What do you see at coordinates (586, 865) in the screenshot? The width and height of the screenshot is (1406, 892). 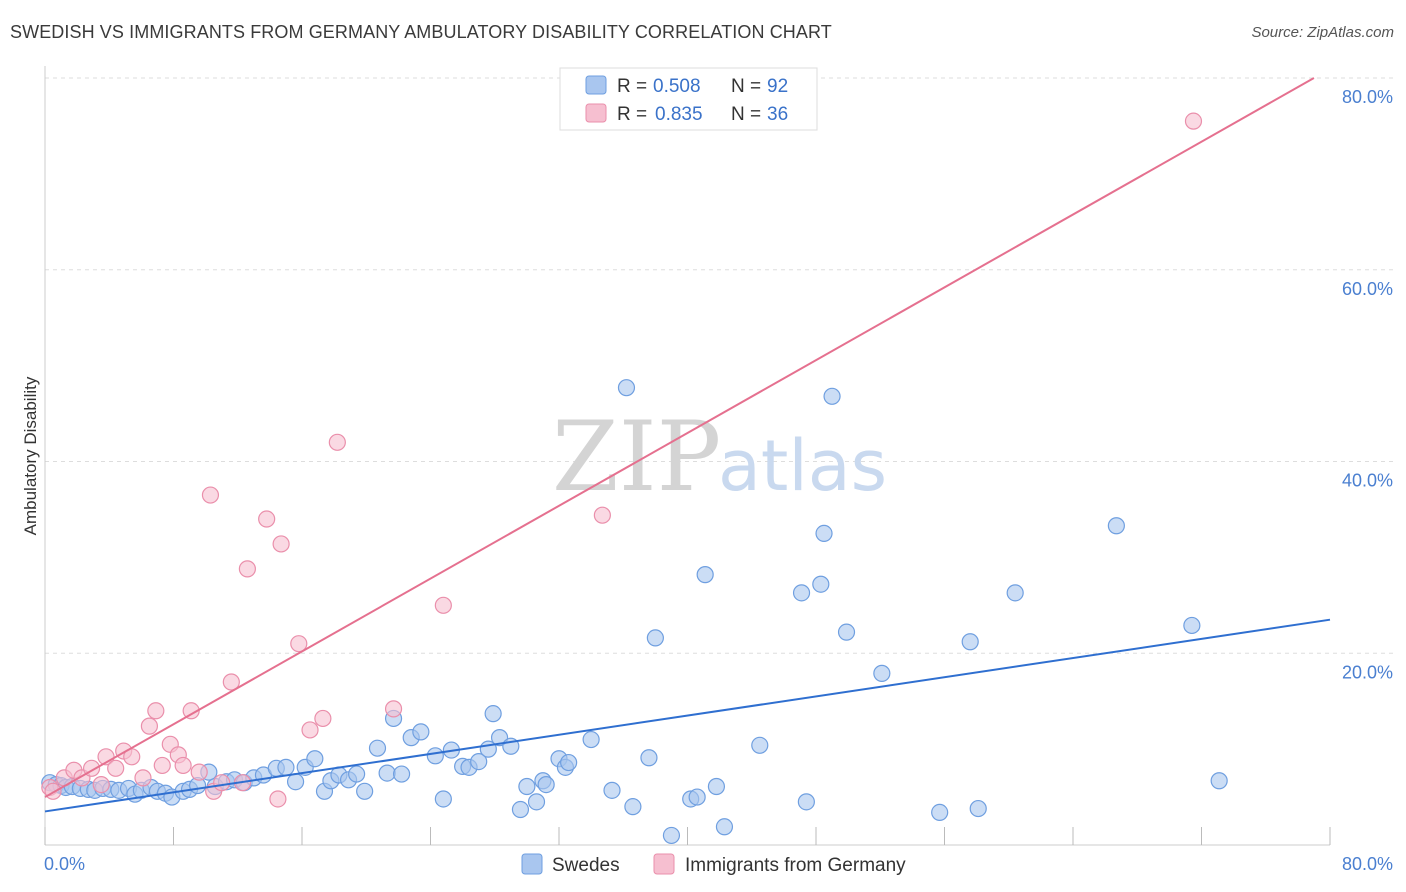 I see `bottom-legend-label-swedes: Swedes` at bounding box center [586, 865].